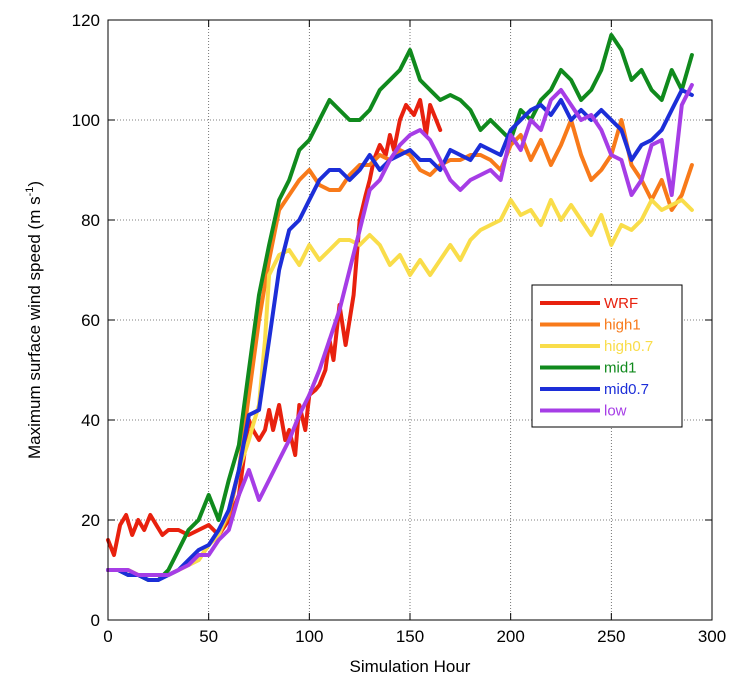 The width and height of the screenshot is (733, 687). I want to click on x-axis-title: Simulation Hour, so click(410, 666).